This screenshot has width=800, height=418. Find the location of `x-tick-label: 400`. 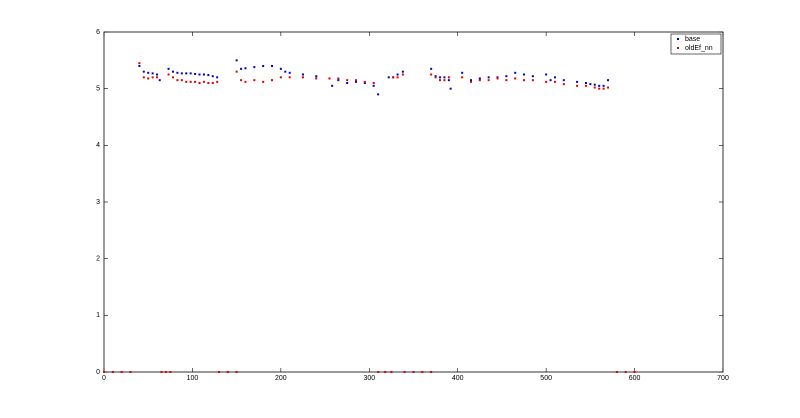

x-tick-label: 400 is located at coordinates (458, 378).